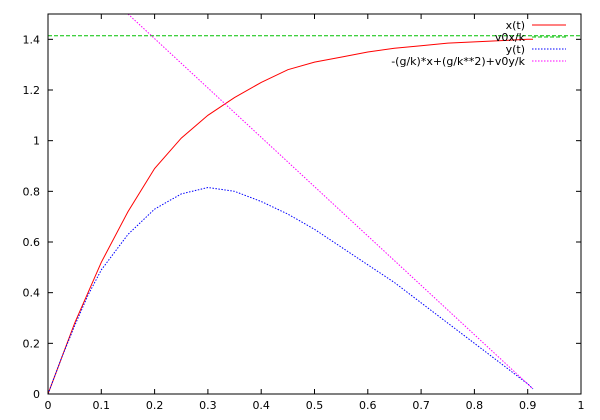  Describe the element at coordinates (515, 49) in the screenshot. I see `legend-label-3: y(t)` at that location.